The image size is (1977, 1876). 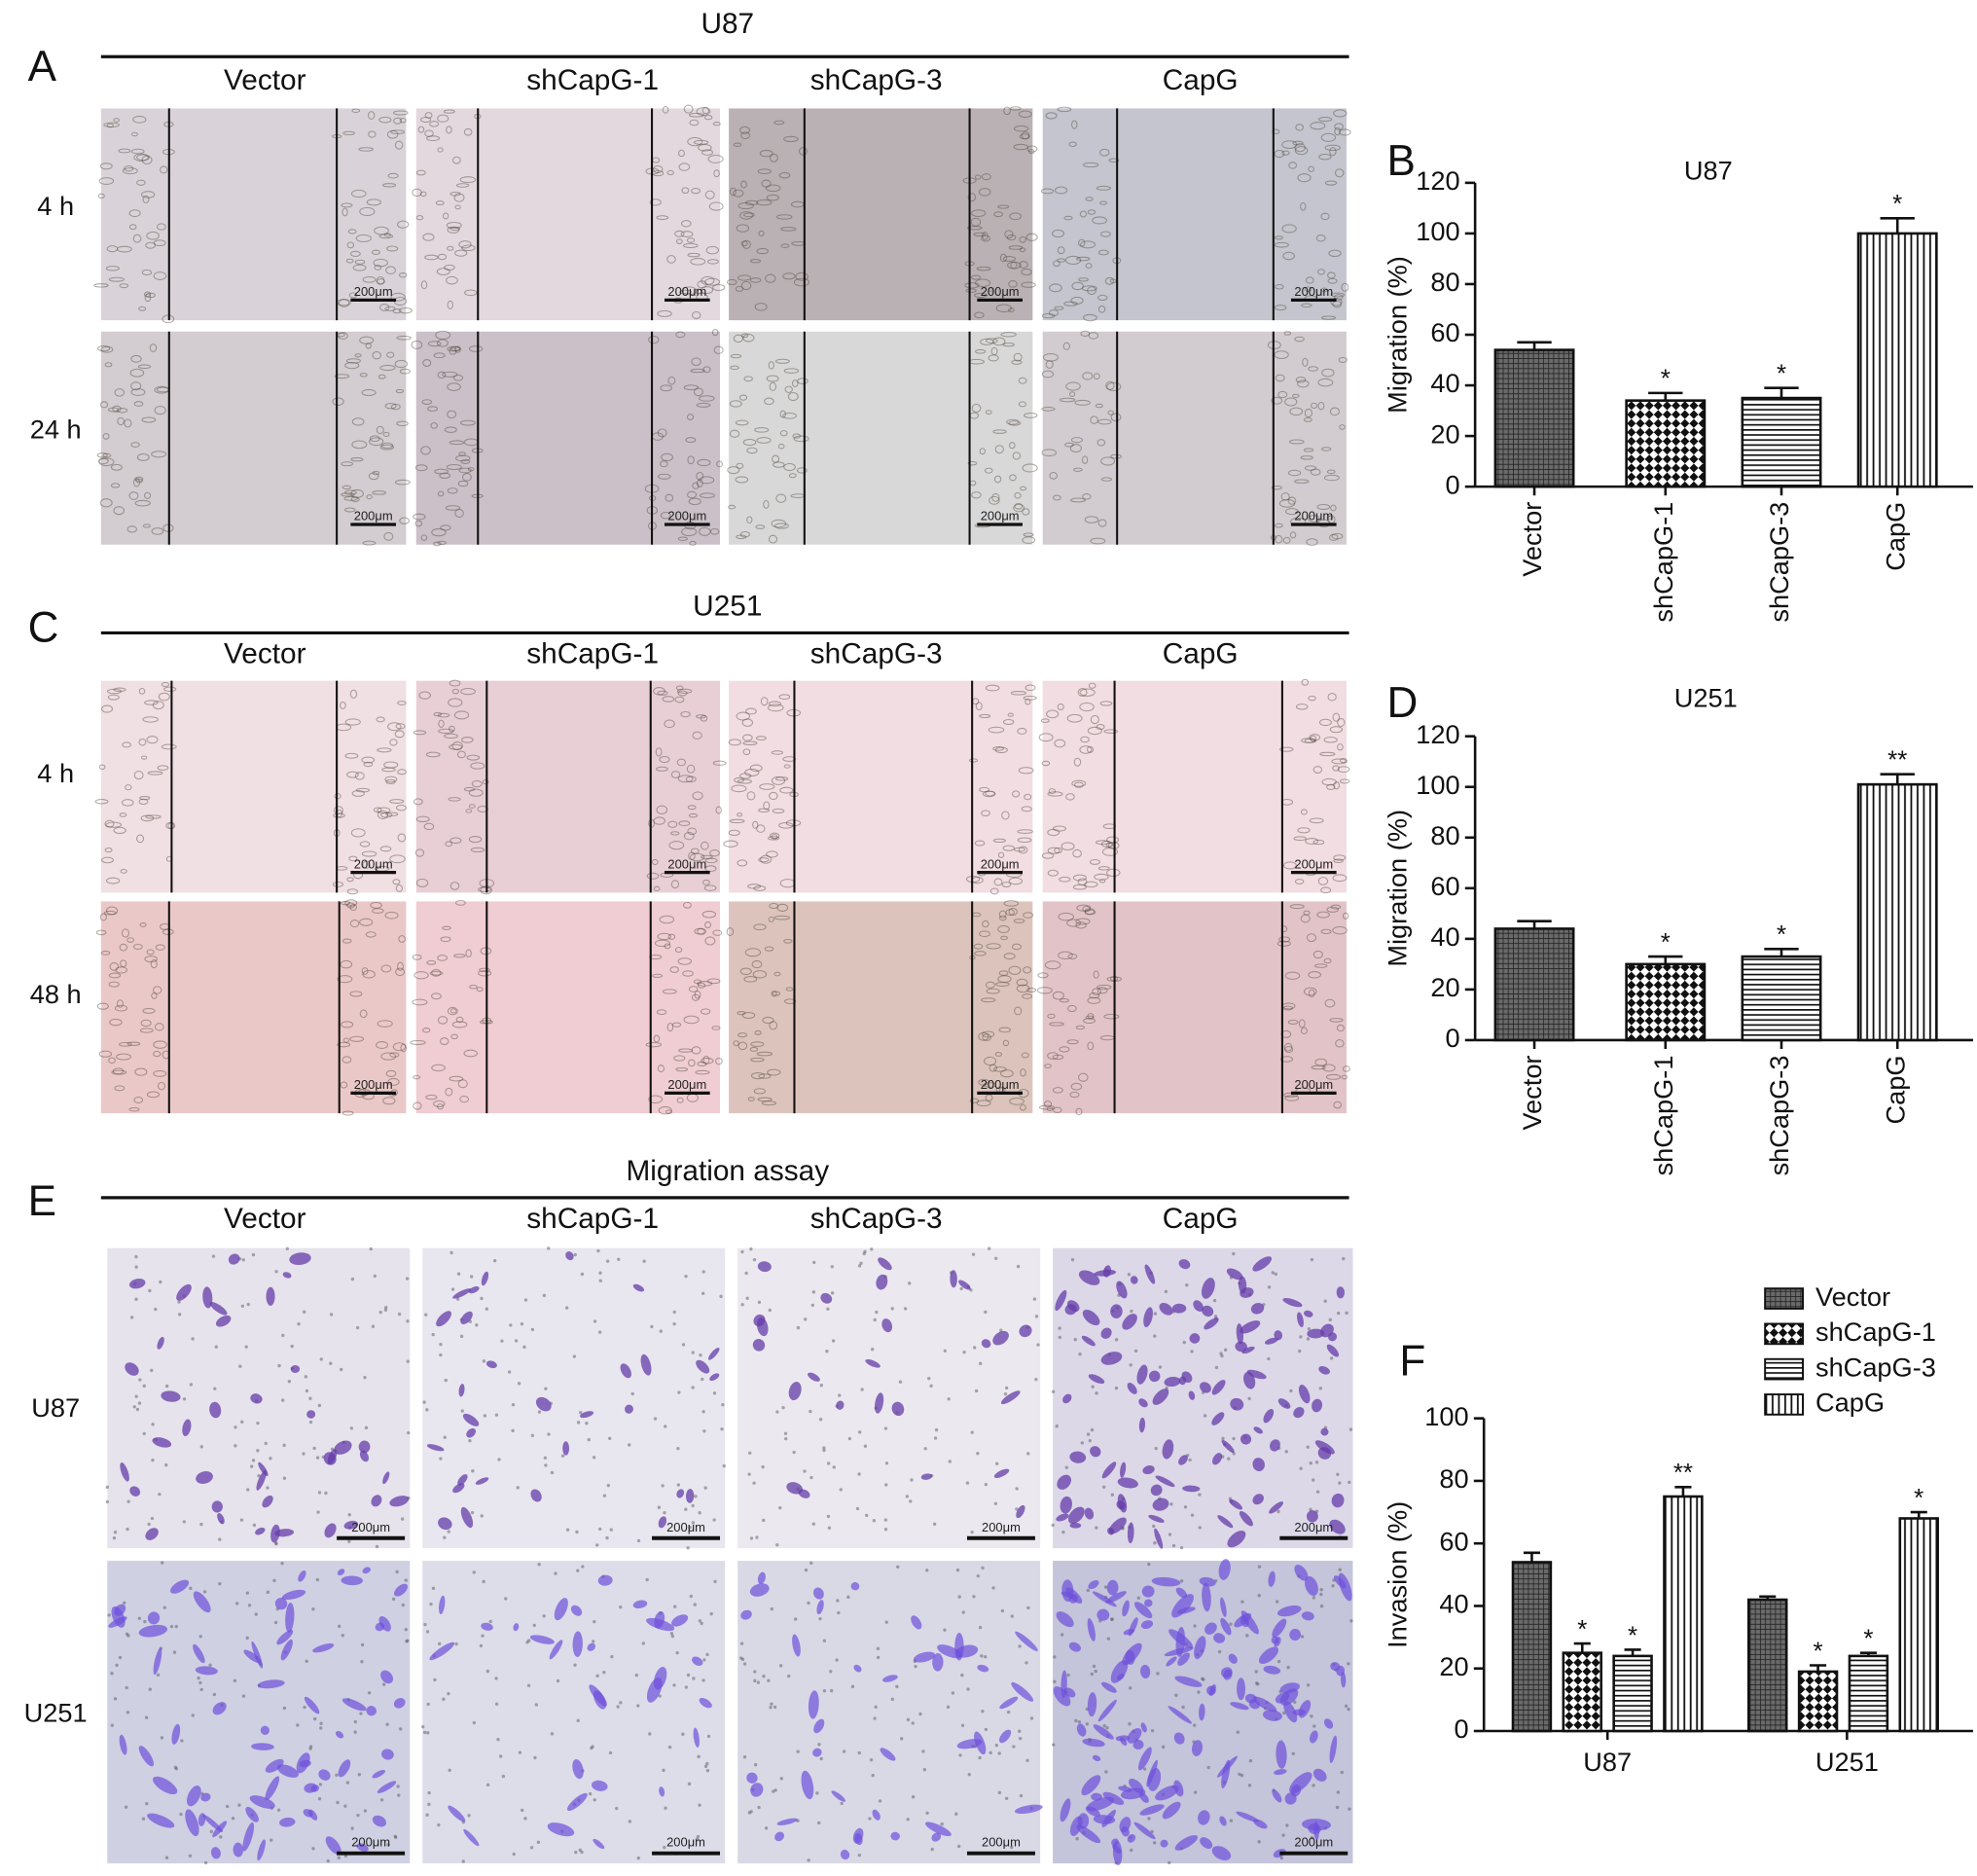 What do you see at coordinates (43, 627) in the screenshot?
I see `panel-letter: C` at bounding box center [43, 627].